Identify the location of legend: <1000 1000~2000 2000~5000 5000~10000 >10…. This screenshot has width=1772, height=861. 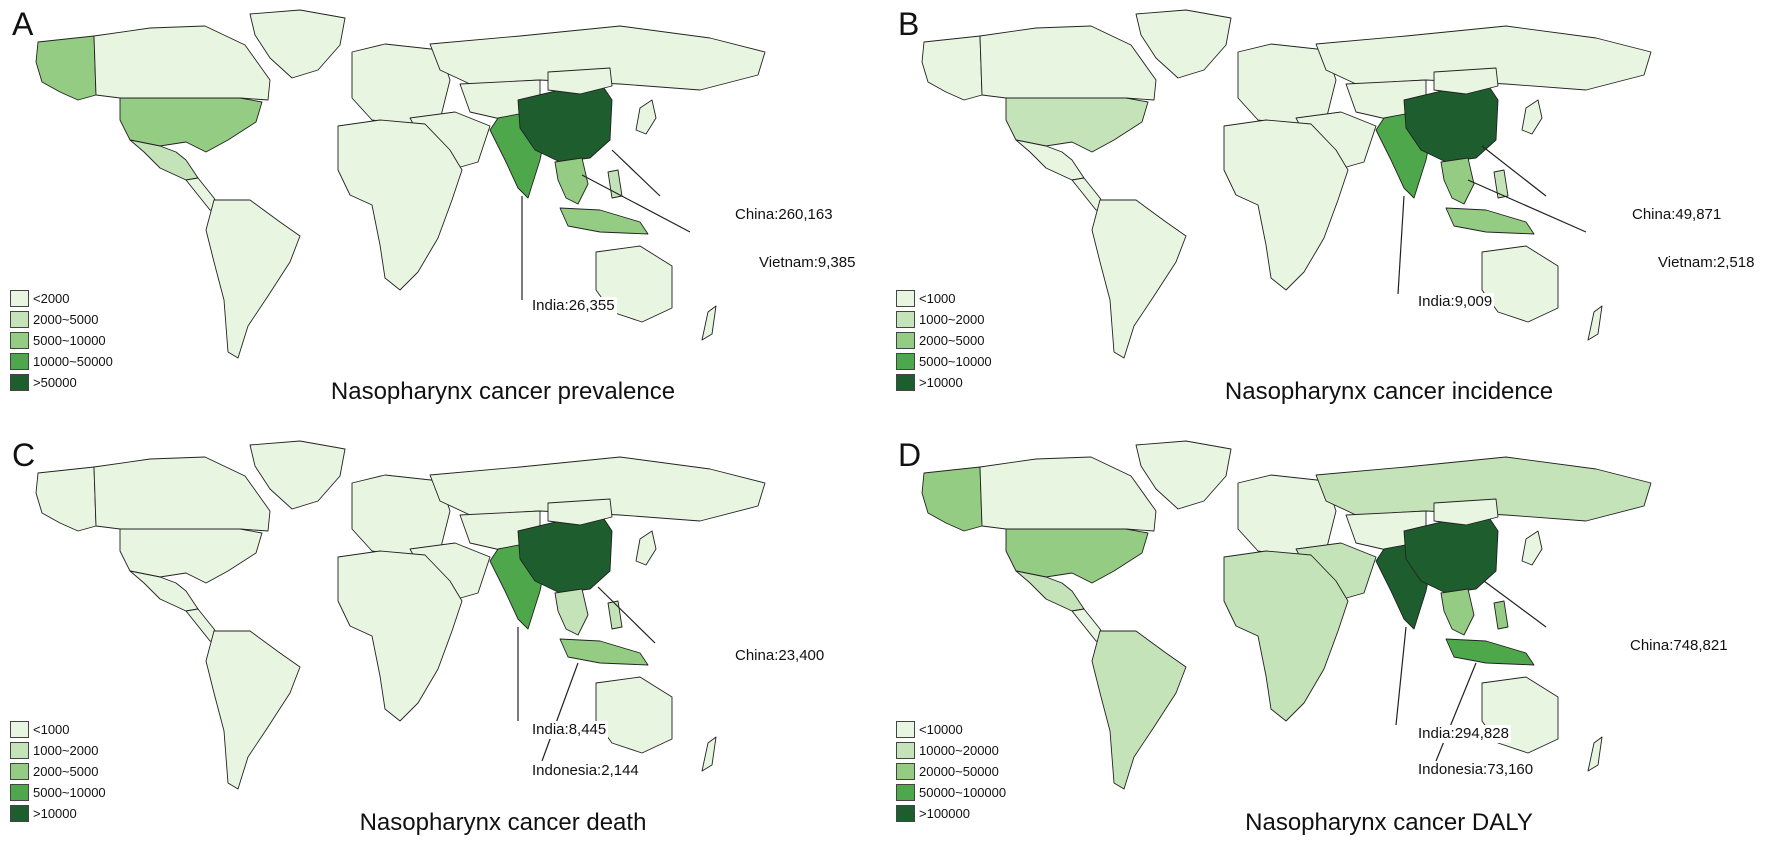
(58, 771).